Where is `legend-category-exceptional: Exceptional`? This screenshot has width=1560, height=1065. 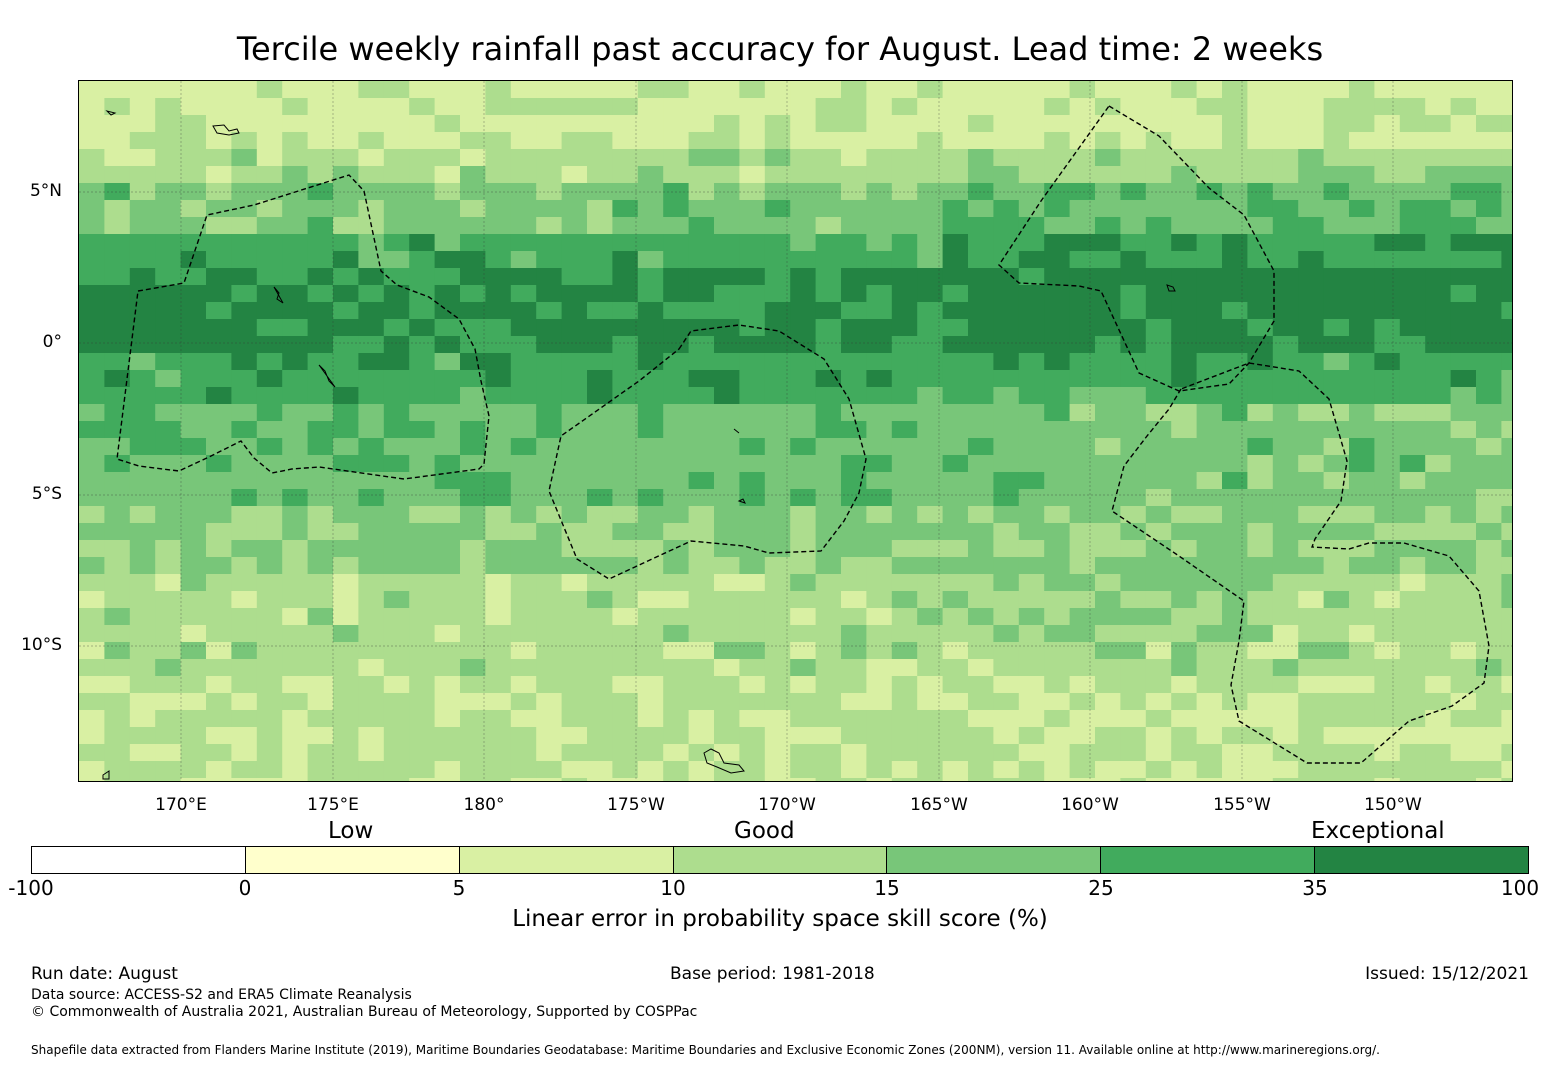
legend-category-exceptional: Exceptional is located at coordinates (1378, 831).